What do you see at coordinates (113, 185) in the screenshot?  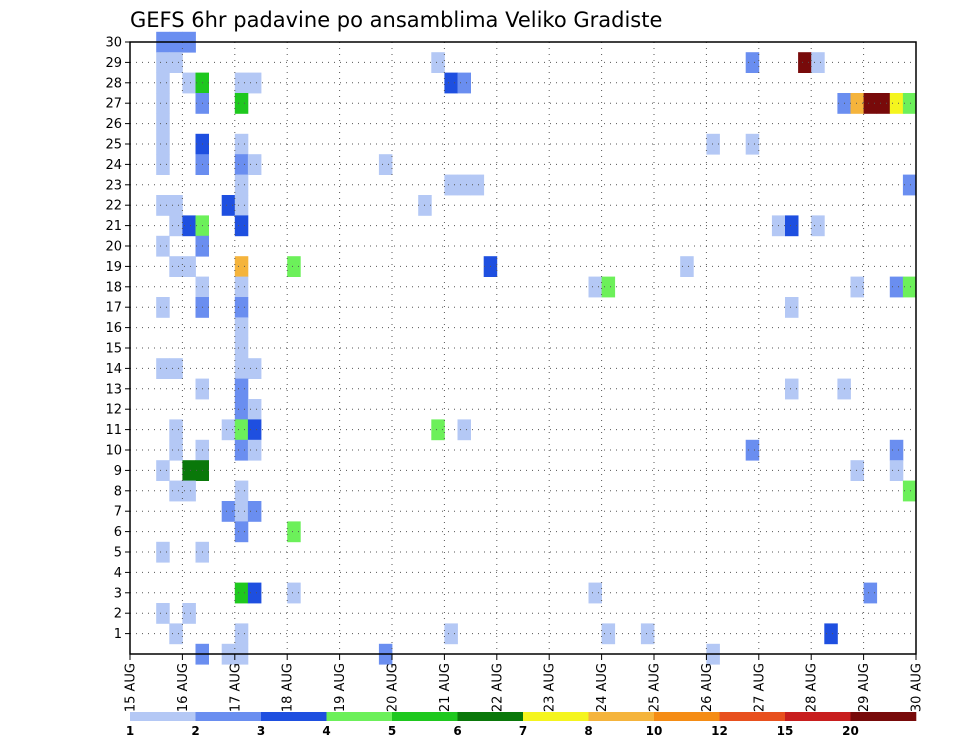 I see `y-tick-label: 23` at bounding box center [113, 185].